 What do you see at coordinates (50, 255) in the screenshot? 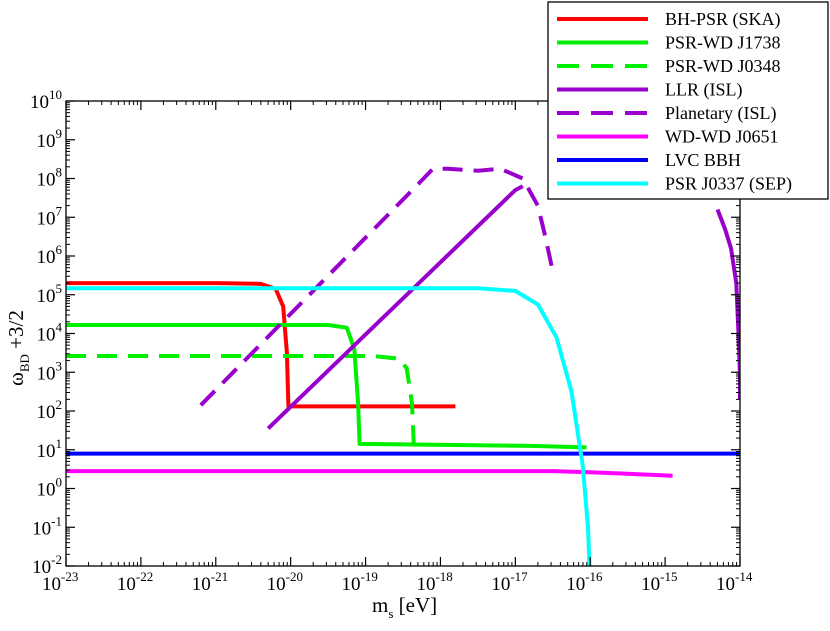
I see `y-tick-label: 10⁶` at bounding box center [50, 255].